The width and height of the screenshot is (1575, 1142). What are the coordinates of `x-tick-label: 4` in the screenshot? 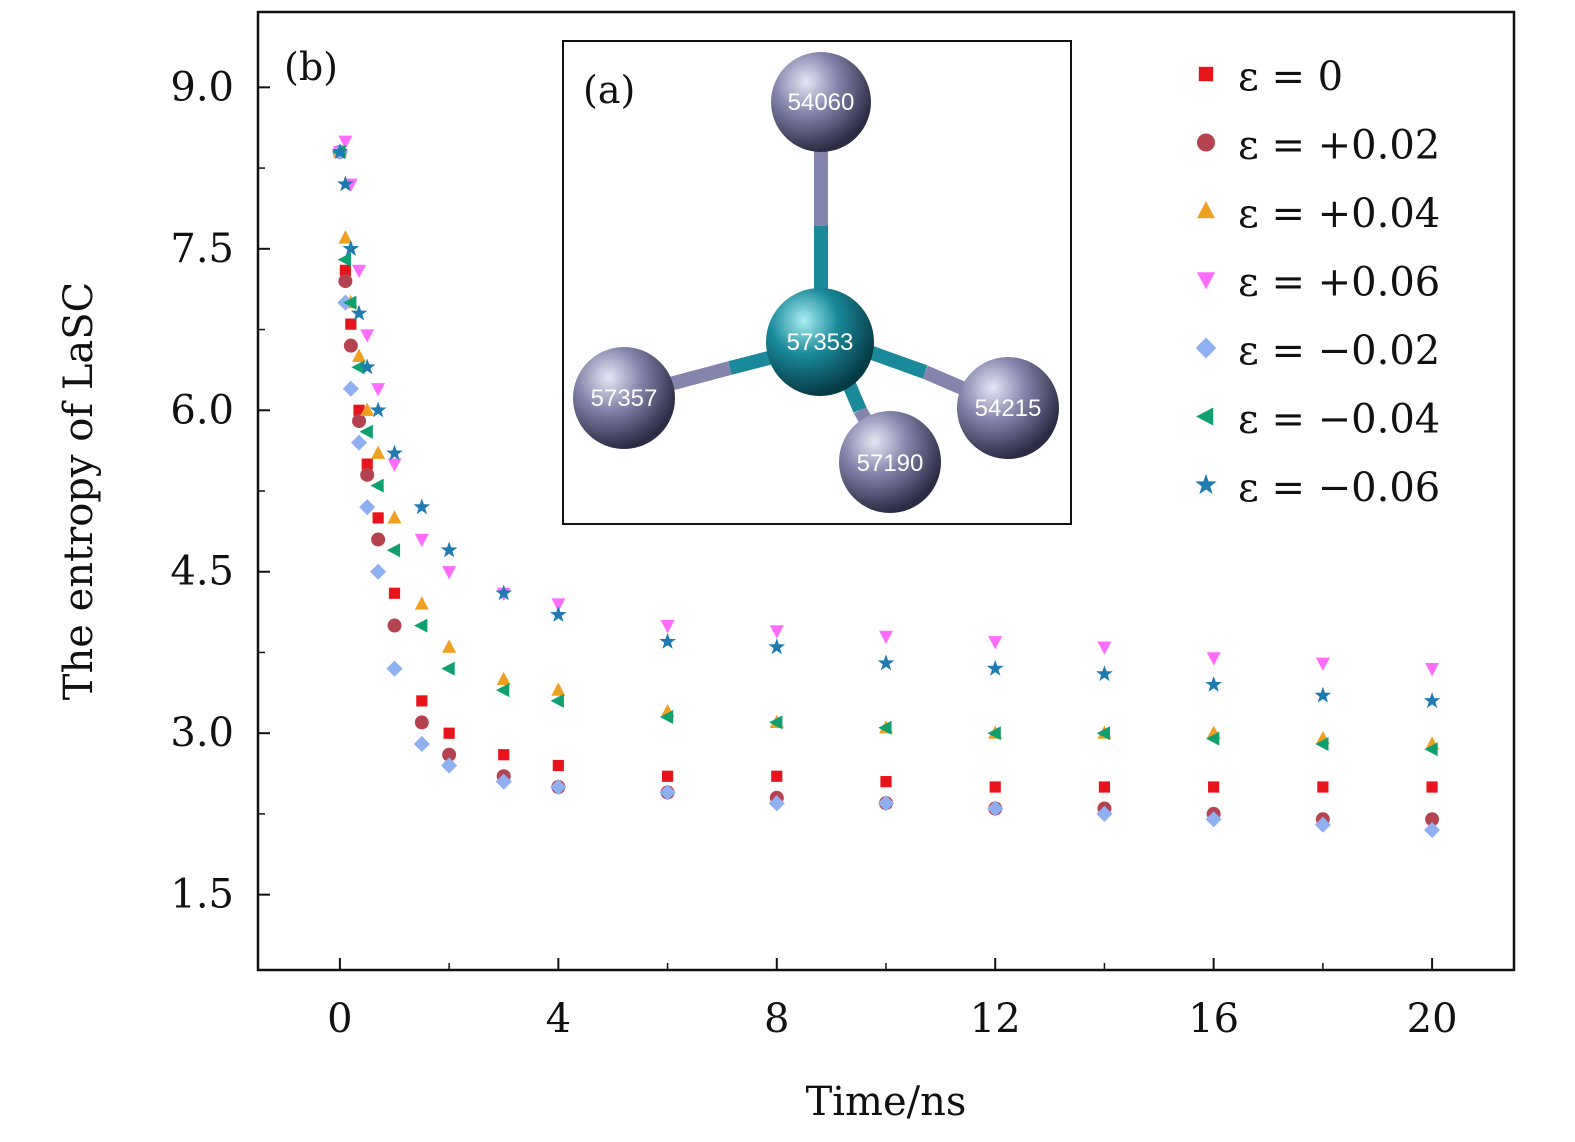 It's located at (558, 1019).